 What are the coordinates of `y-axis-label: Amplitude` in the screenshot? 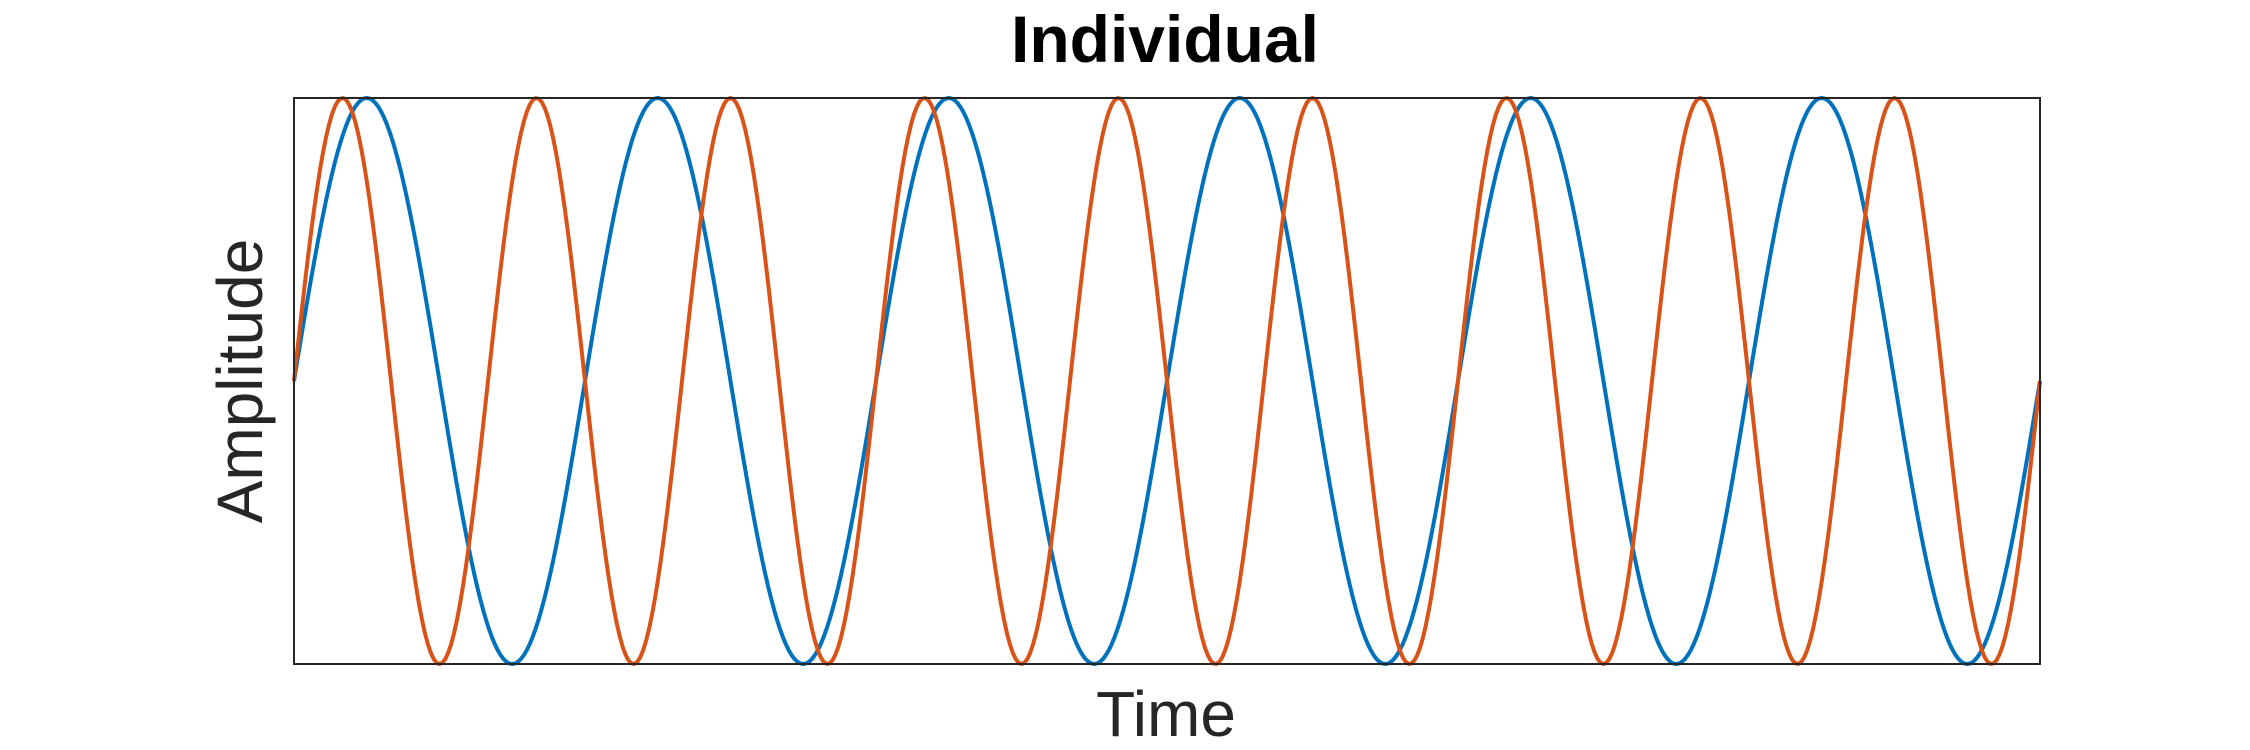 It's located at (240, 381).